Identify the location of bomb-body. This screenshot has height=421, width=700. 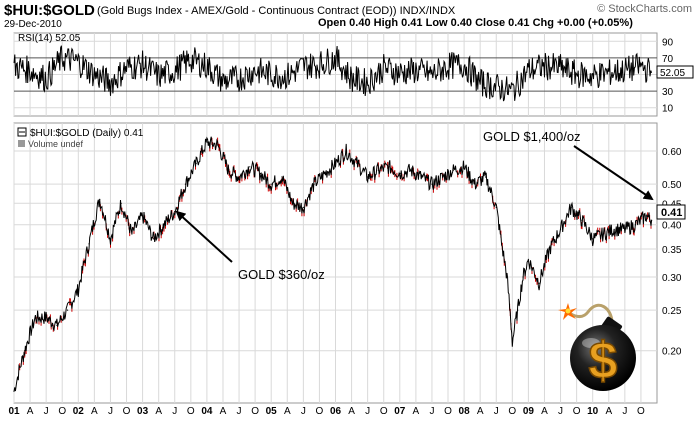
(603, 358).